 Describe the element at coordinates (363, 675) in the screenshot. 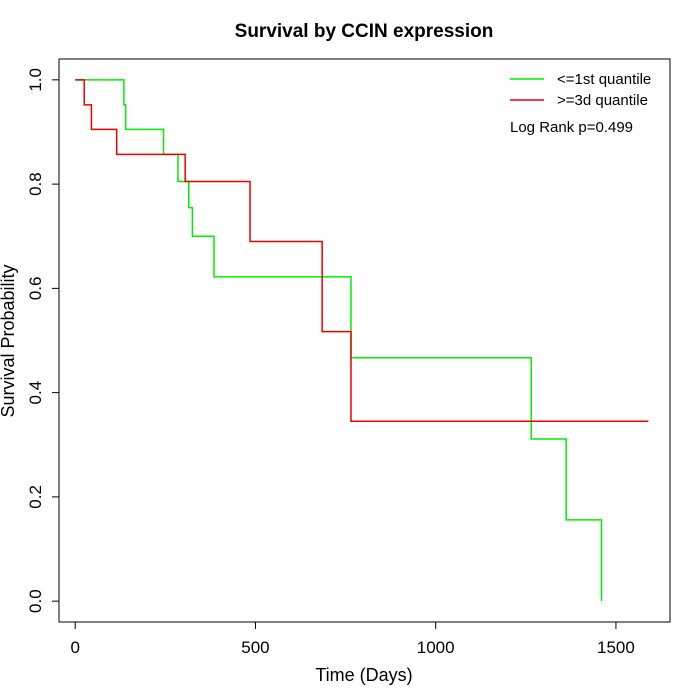

I see `x-axis-label: Time (Days)` at that location.